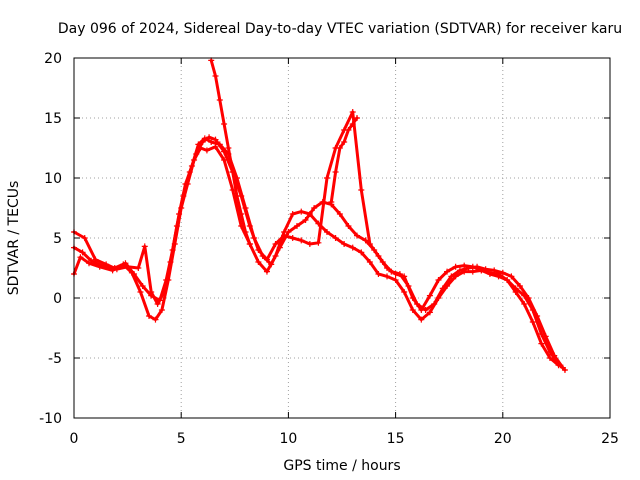  What do you see at coordinates (14, 238) in the screenshot?
I see `y-axis-label: SDTVAR / TECUs` at bounding box center [14, 238].